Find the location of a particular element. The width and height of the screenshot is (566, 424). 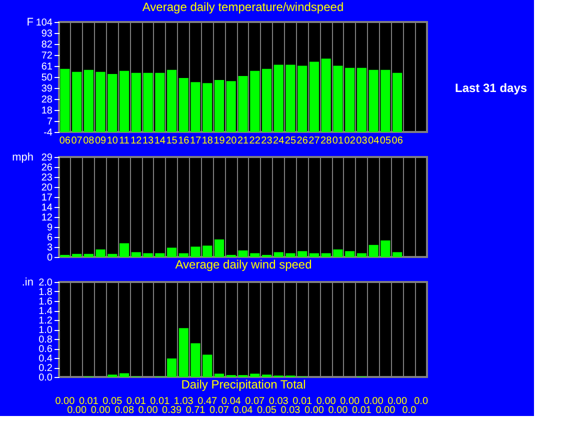

x-tick-label: 20 is located at coordinates (232, 141).